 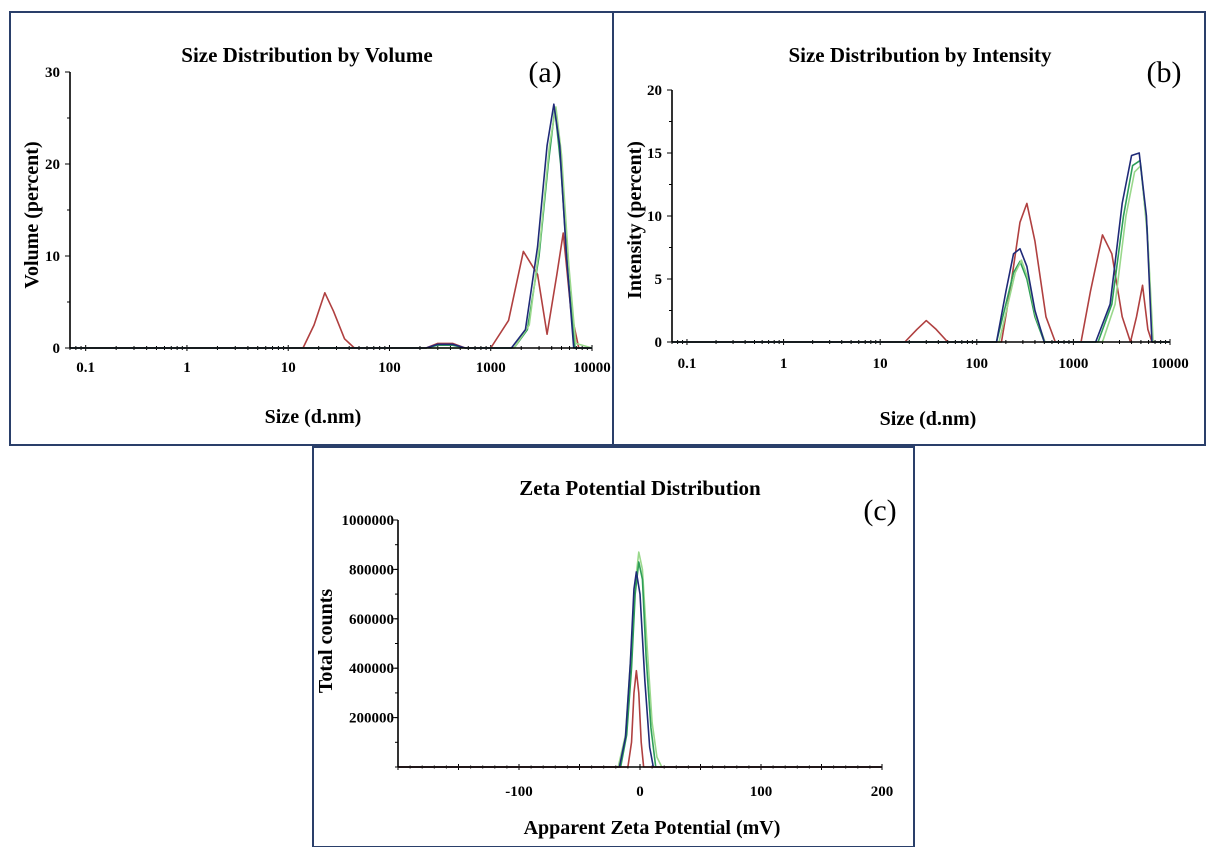 What do you see at coordinates (1170, 364) in the screenshot?
I see `chart-b-x-tick-label: 10000` at bounding box center [1170, 364].